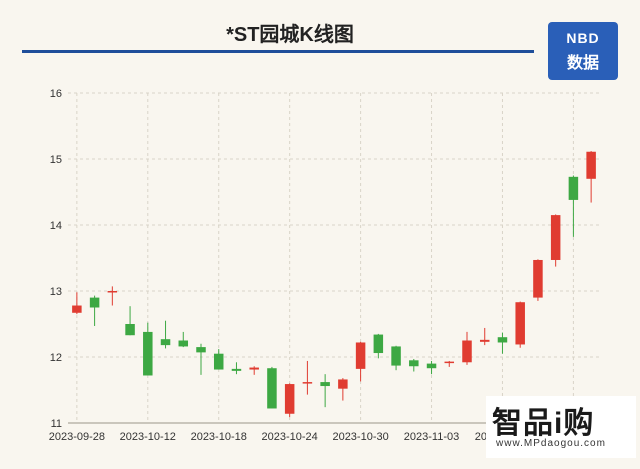  What do you see at coordinates (56, 259) in the screenshot?
I see `y-axis: 11 12 13 14 15 16` at bounding box center [56, 259].